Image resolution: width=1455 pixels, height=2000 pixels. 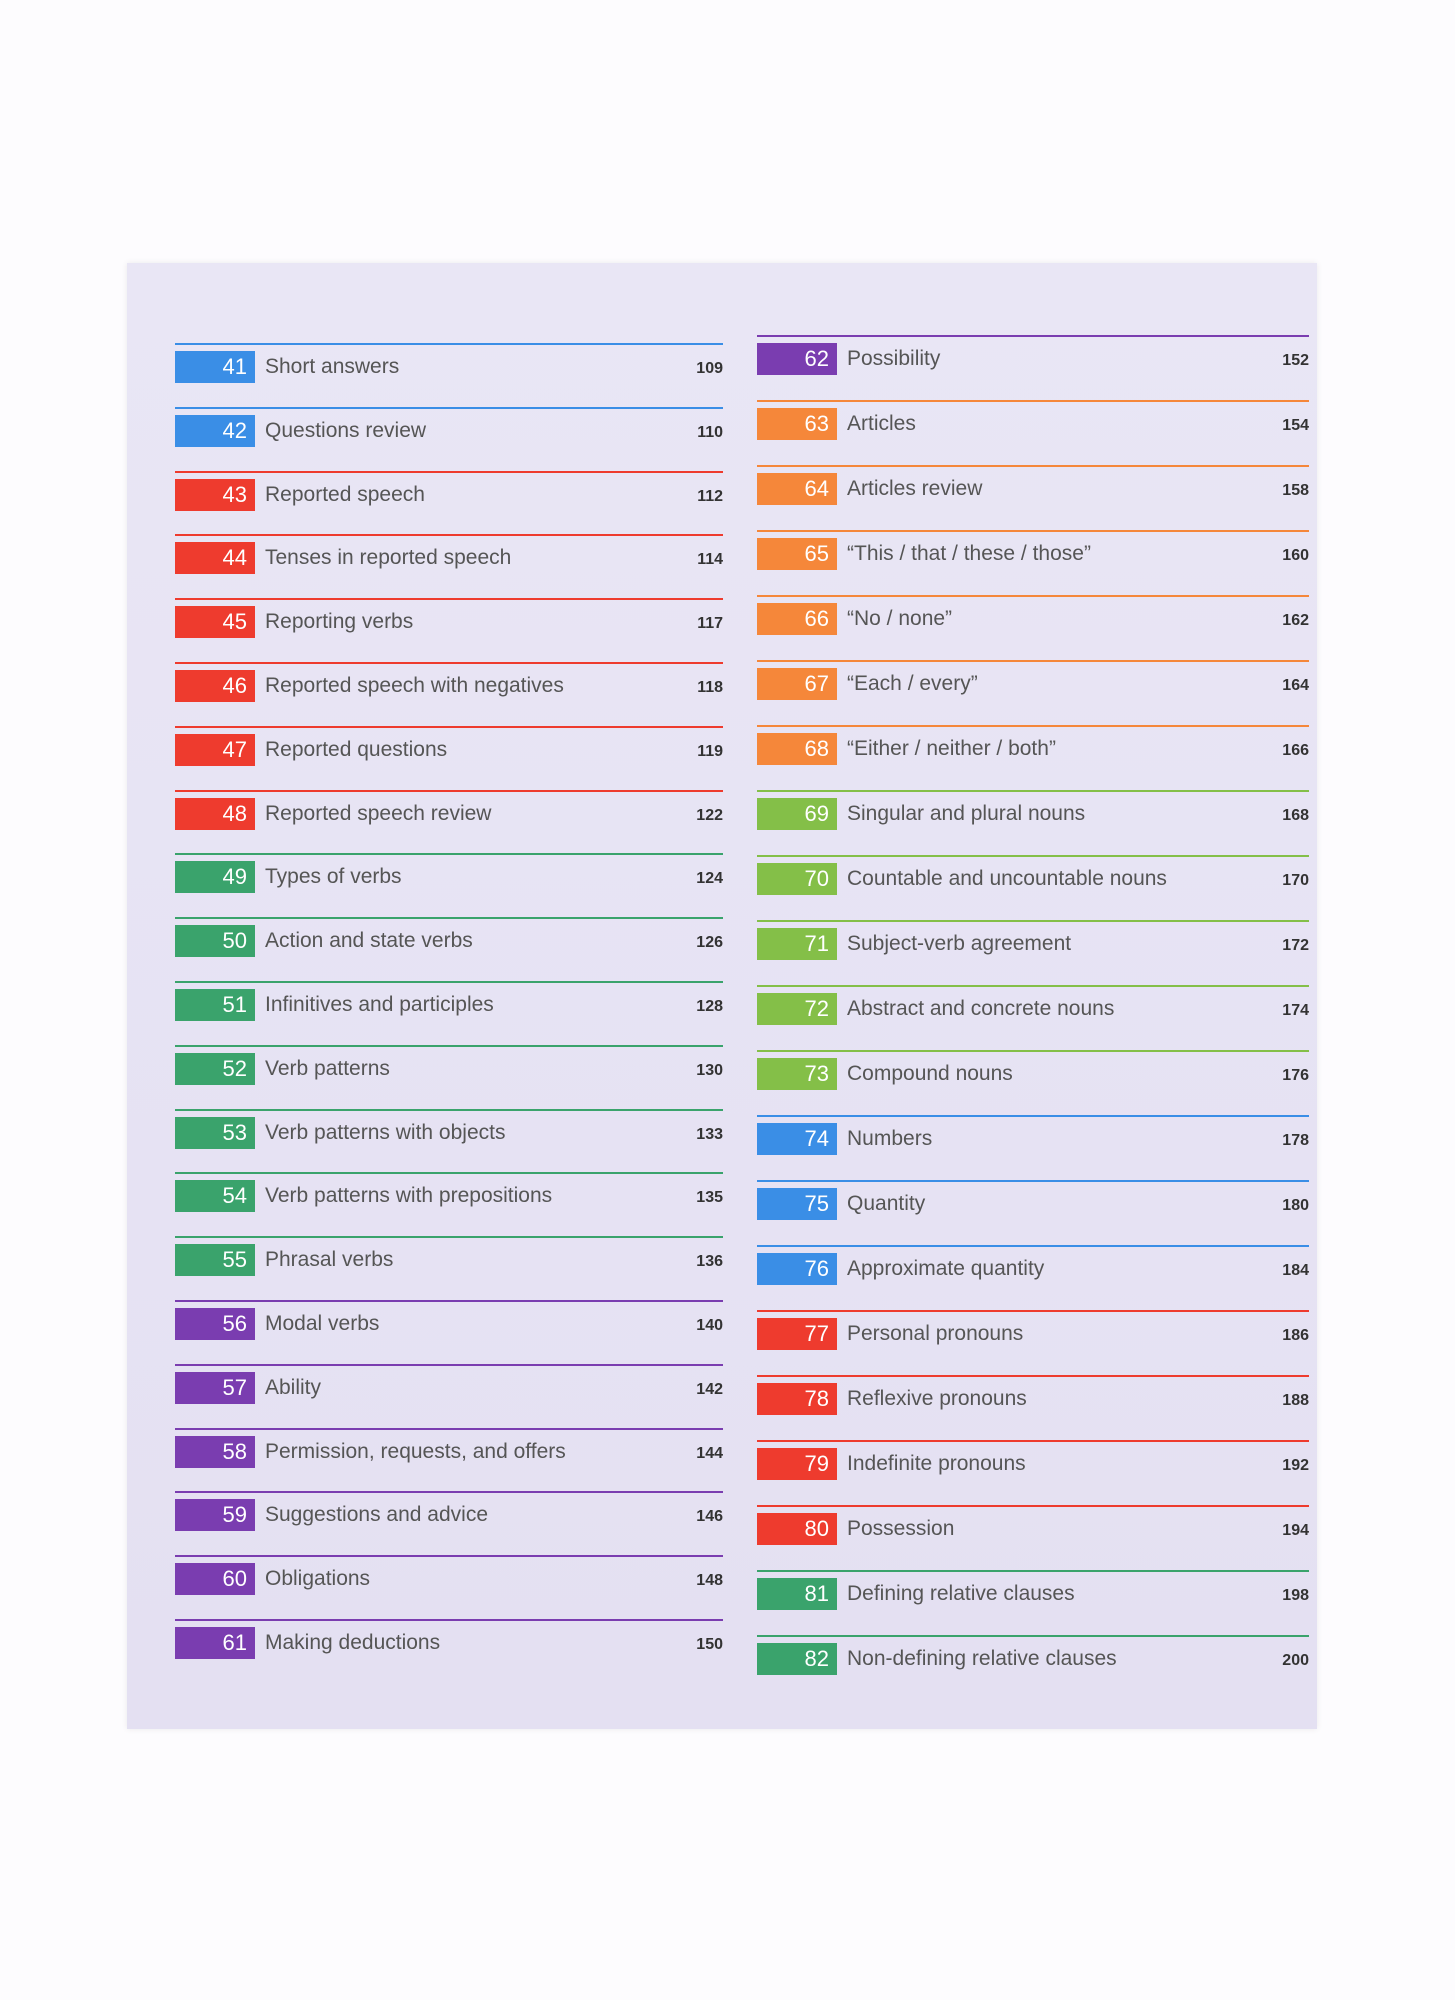 What do you see at coordinates (449, 490) in the screenshot?
I see `toc-entry: 43 Reported speech 112` at bounding box center [449, 490].